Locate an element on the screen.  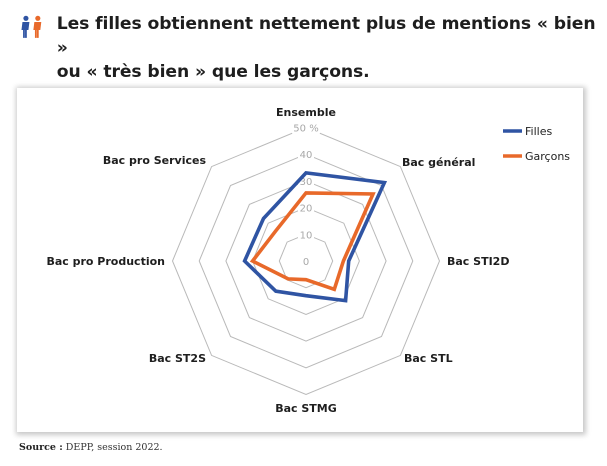
axis-label-4: Bac STMG is located at coordinates (306, 408).